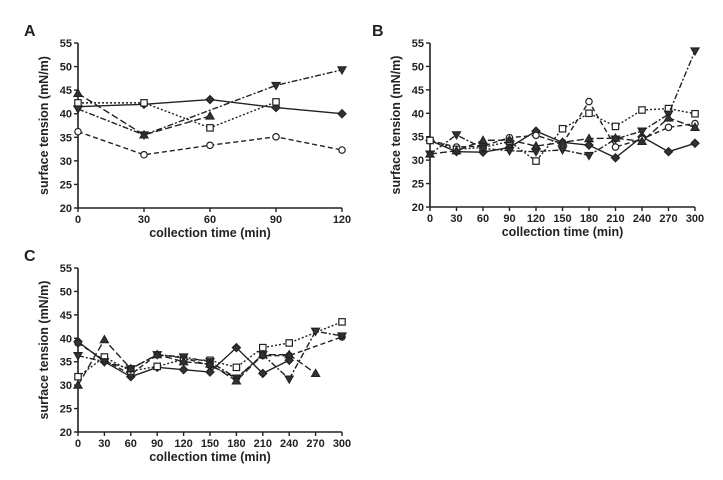 The height and width of the screenshot is (480, 723). I want to click on panel-label: B, so click(378, 31).